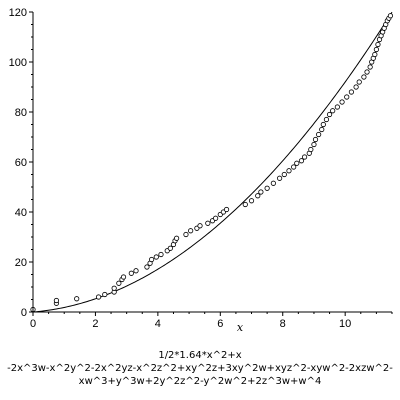 Image resolution: width=400 pixels, height=400 pixels. Describe the element at coordinates (24, 313) in the screenshot. I see `y-tick-label: 0` at that location.